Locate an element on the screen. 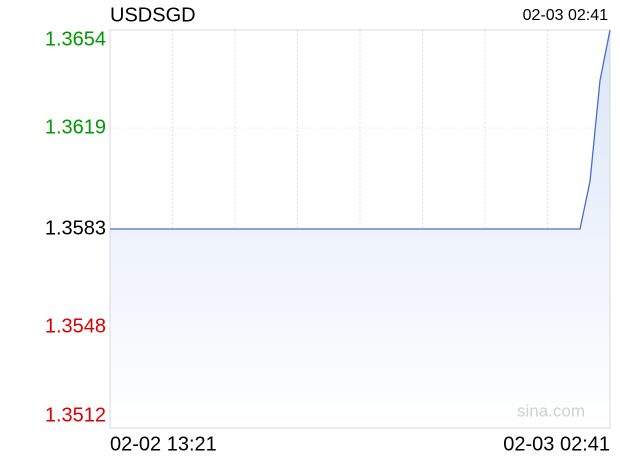 This screenshot has height=460, width=620. y-tick-label: 1.3512 is located at coordinates (75, 415).